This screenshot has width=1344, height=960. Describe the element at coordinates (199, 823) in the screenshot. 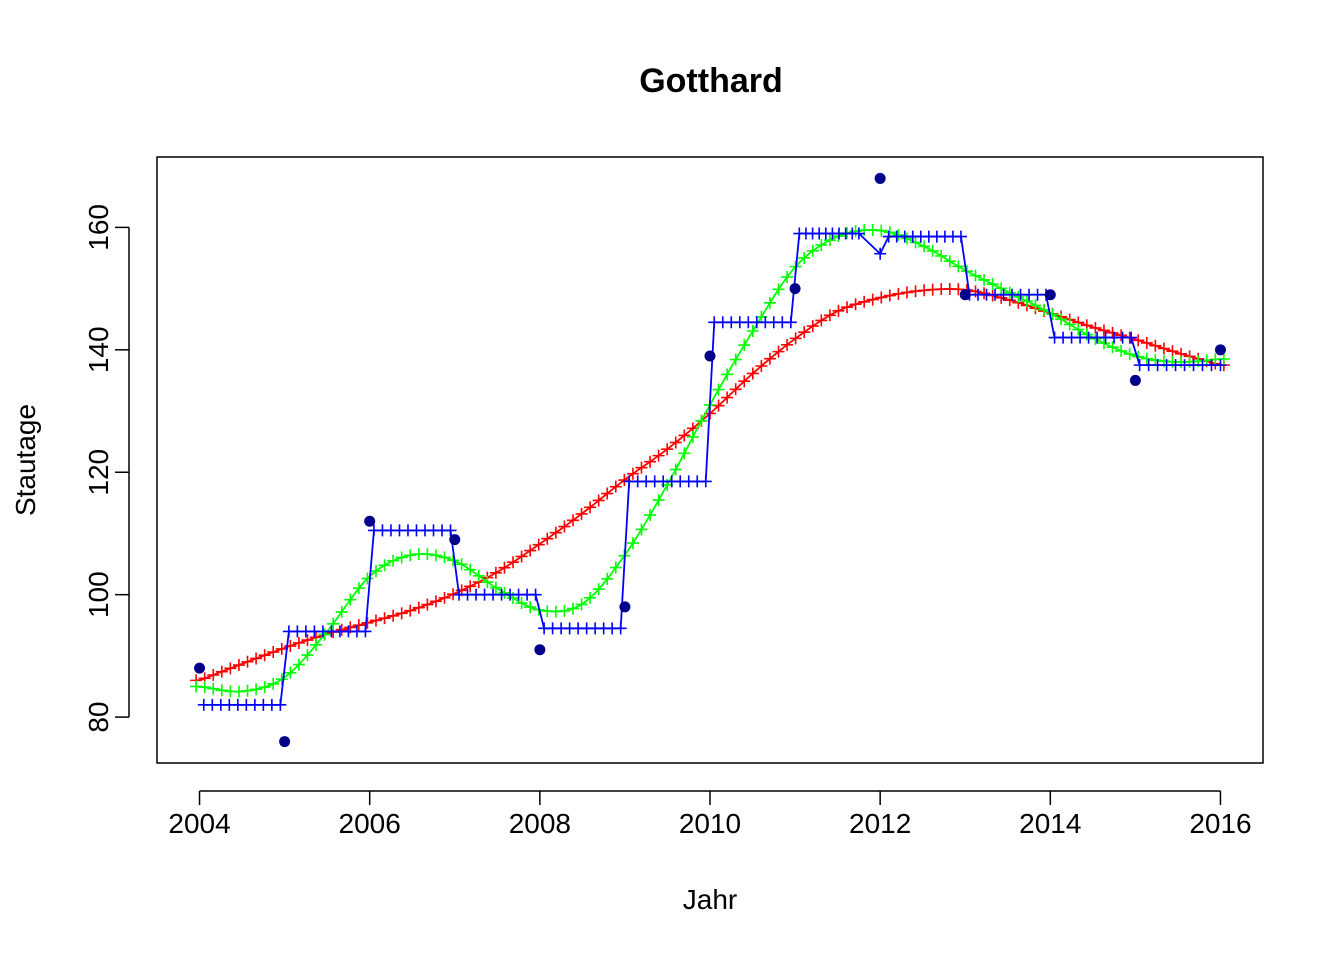

I see `x-tick-label: 2004` at that location.